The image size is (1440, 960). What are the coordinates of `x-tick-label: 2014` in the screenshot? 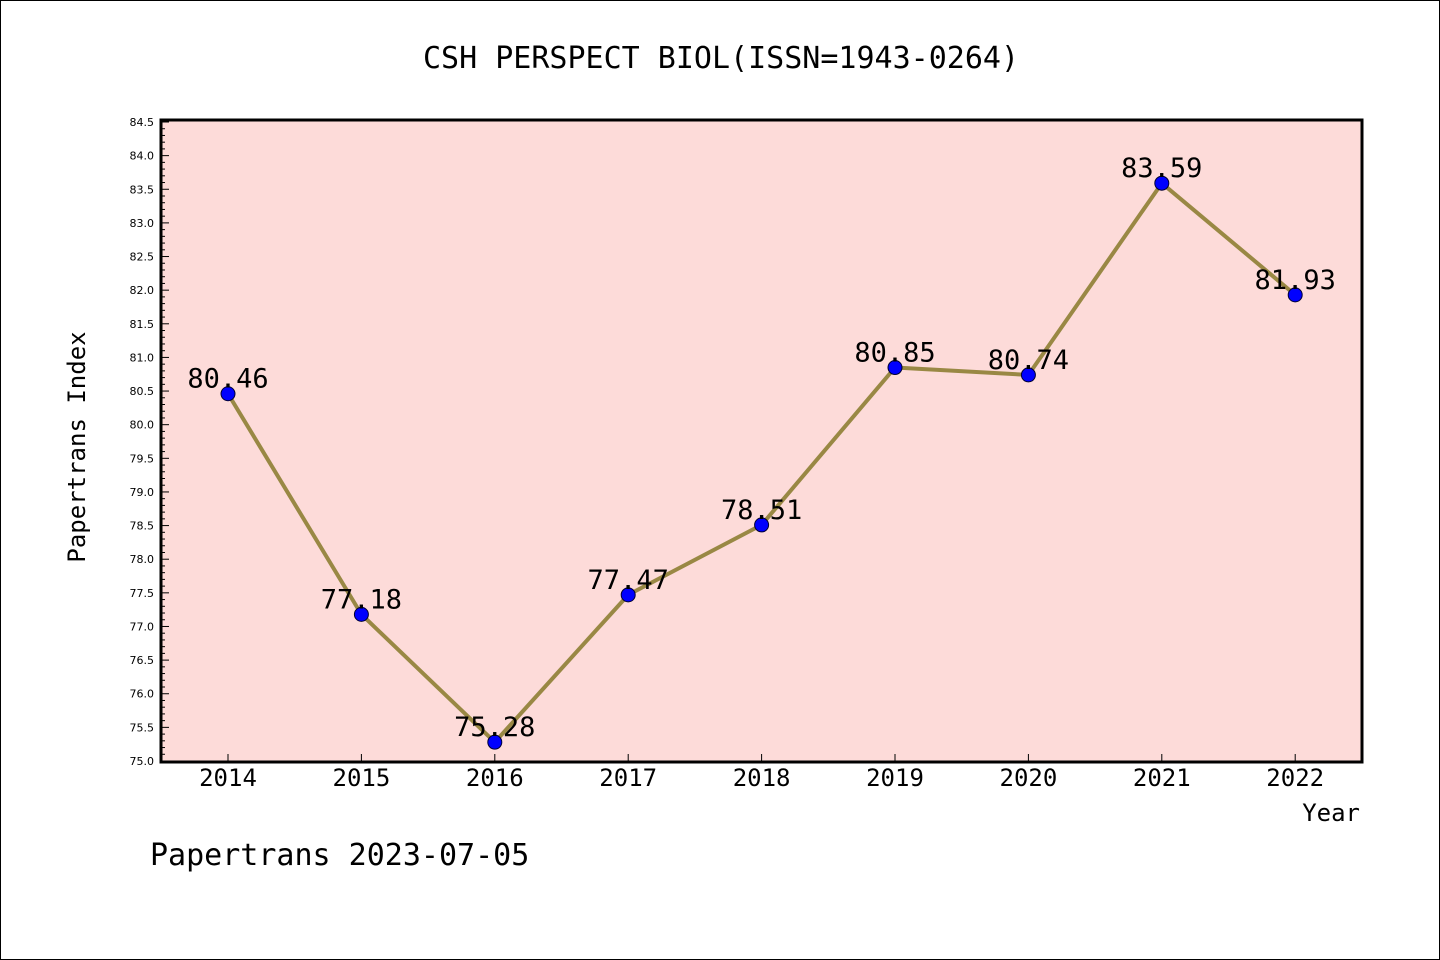 It's located at (228, 778).